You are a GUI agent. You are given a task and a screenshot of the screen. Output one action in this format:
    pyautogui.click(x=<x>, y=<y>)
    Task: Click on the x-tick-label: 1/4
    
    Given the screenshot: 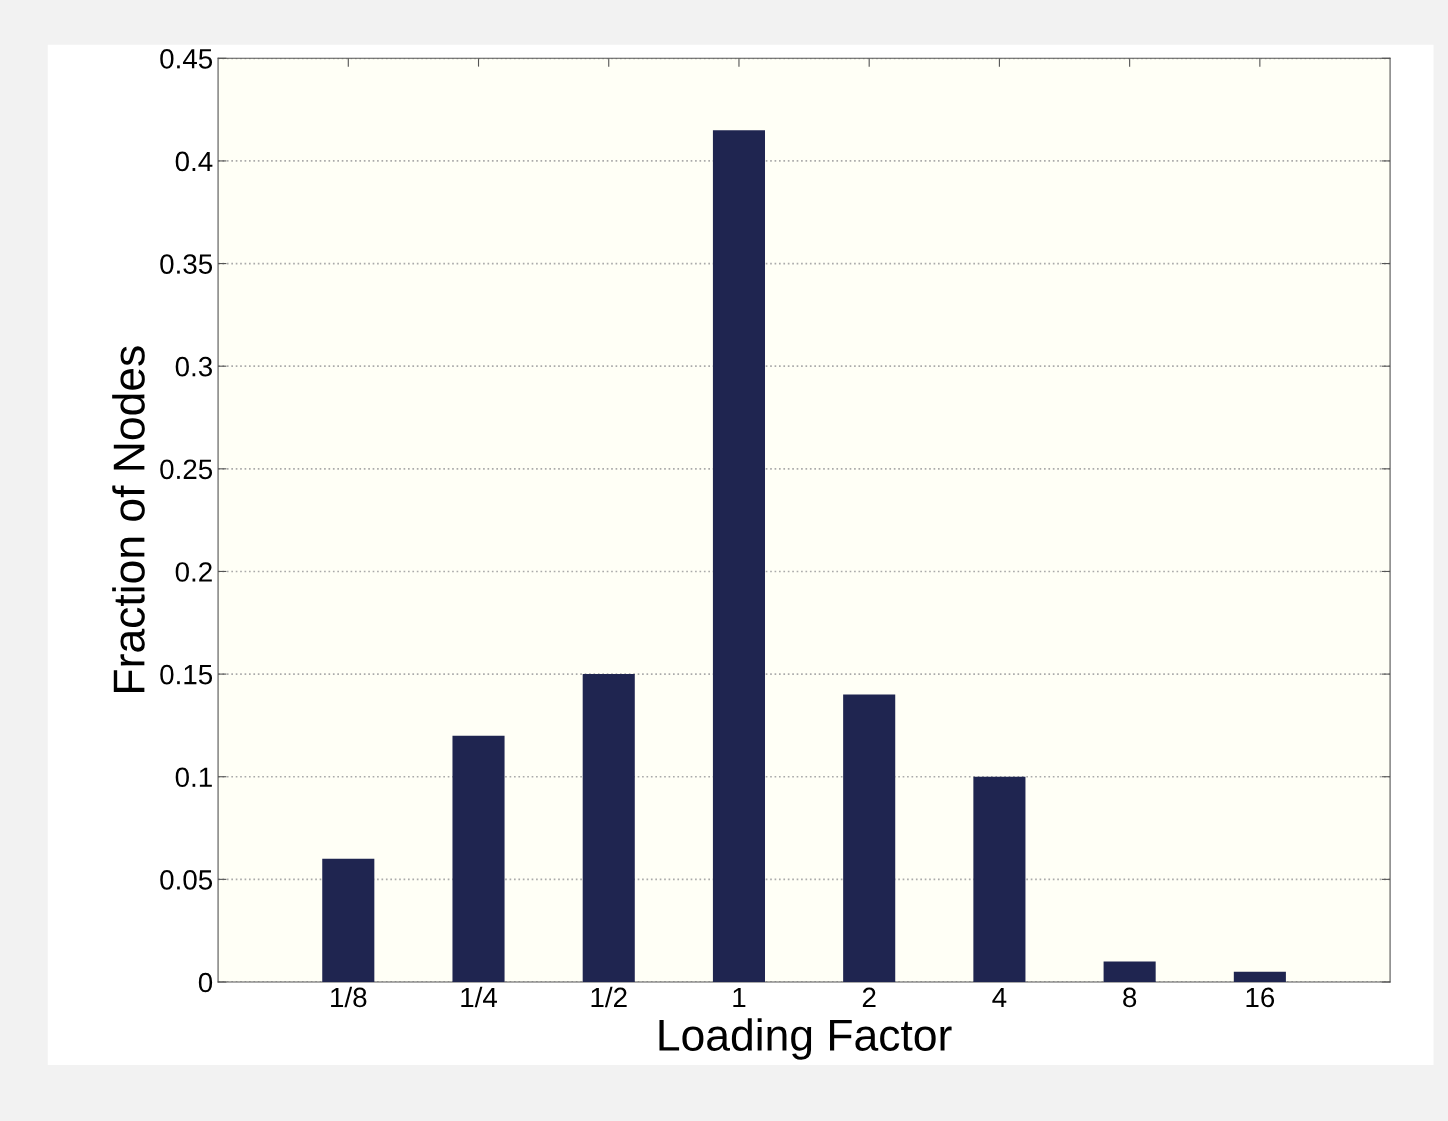 What is the action you would take?
    pyautogui.click(x=479, y=997)
    